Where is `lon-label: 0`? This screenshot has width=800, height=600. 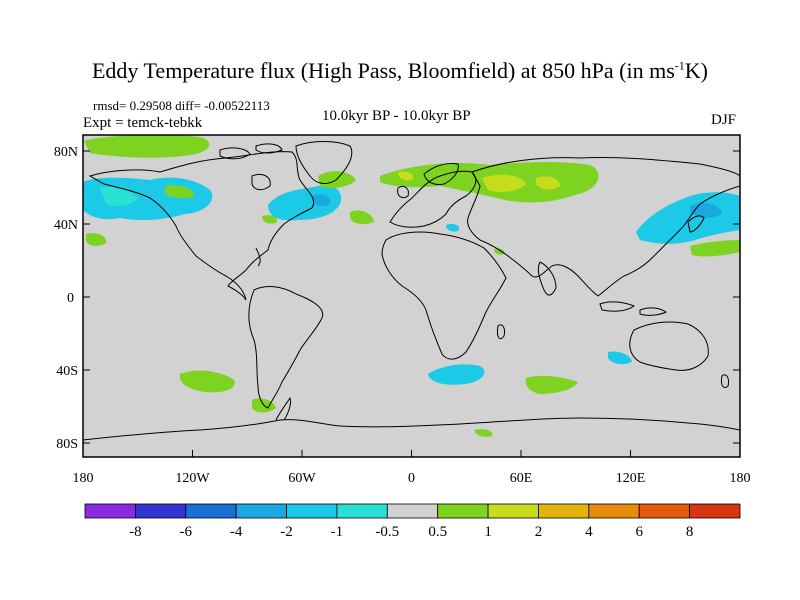 lon-label: 0 is located at coordinates (411, 478).